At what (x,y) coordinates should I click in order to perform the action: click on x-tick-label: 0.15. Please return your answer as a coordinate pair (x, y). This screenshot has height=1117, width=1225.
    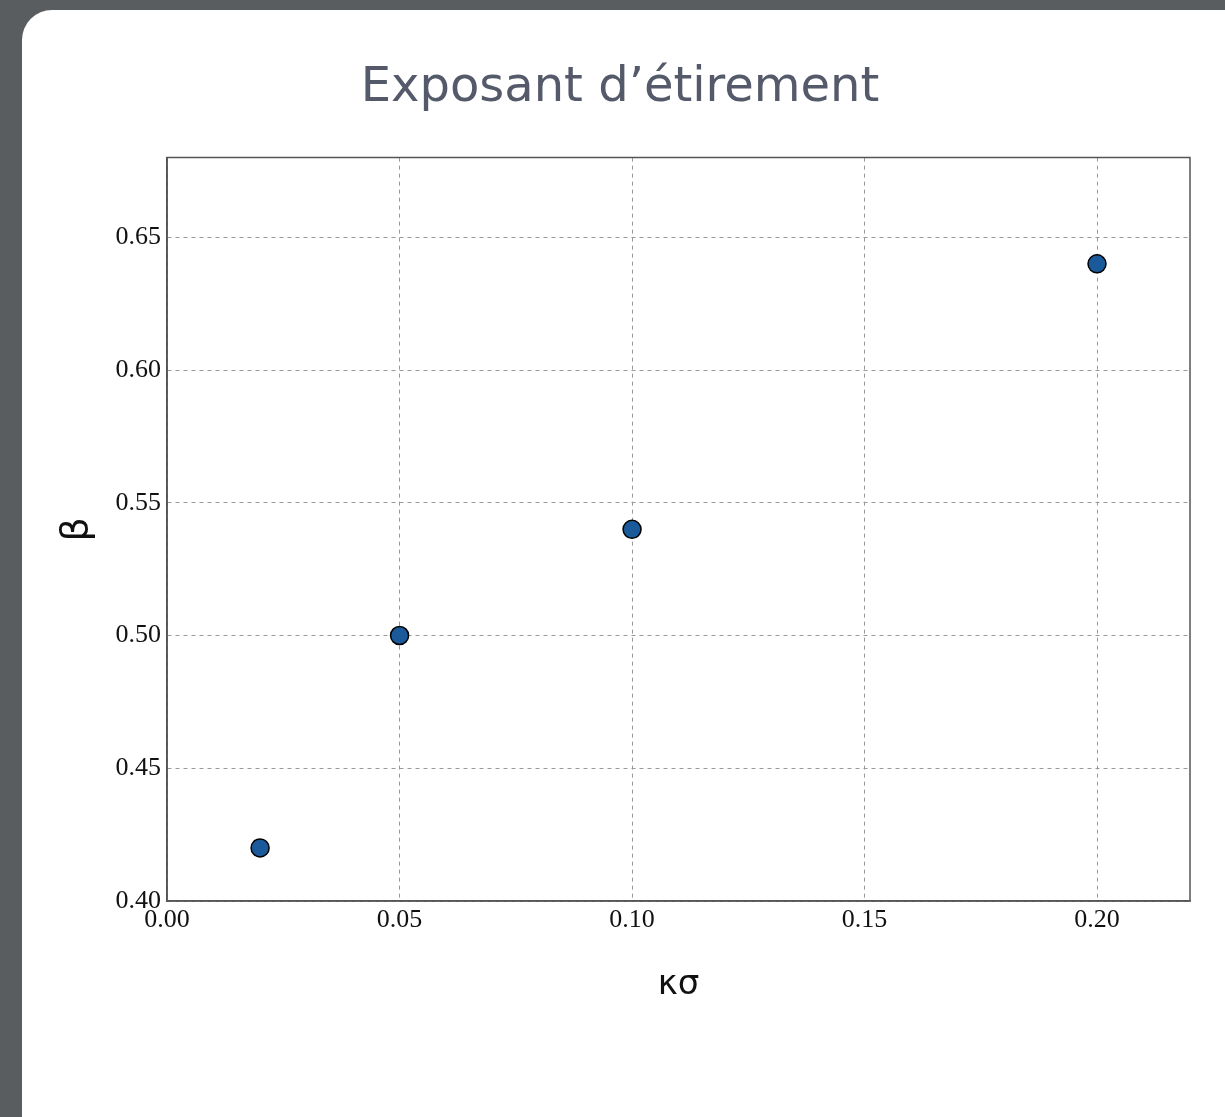
    Looking at the image, I should click on (864, 919).